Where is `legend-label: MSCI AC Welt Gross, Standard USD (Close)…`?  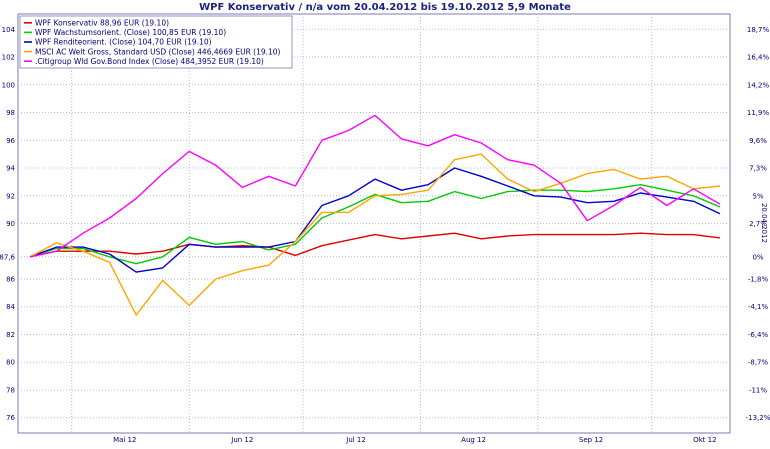 legend-label: MSCI AC Welt Gross, Standard USD (Close)… is located at coordinates (158, 51).